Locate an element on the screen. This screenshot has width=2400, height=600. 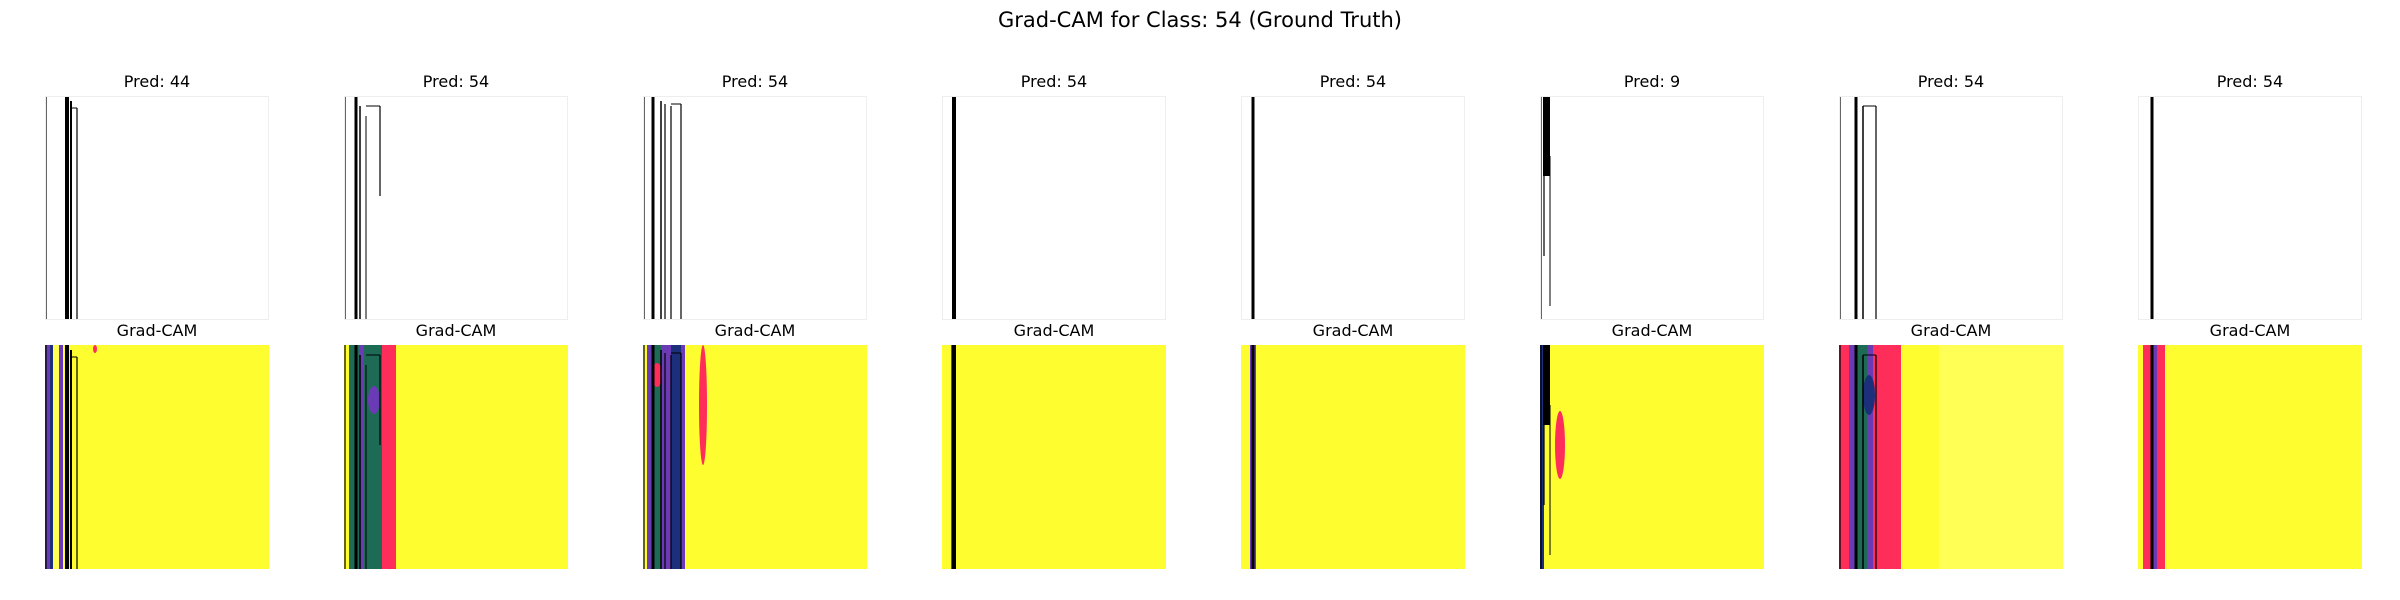
prediction-title: Pred: 44 is located at coordinates (157, 81).